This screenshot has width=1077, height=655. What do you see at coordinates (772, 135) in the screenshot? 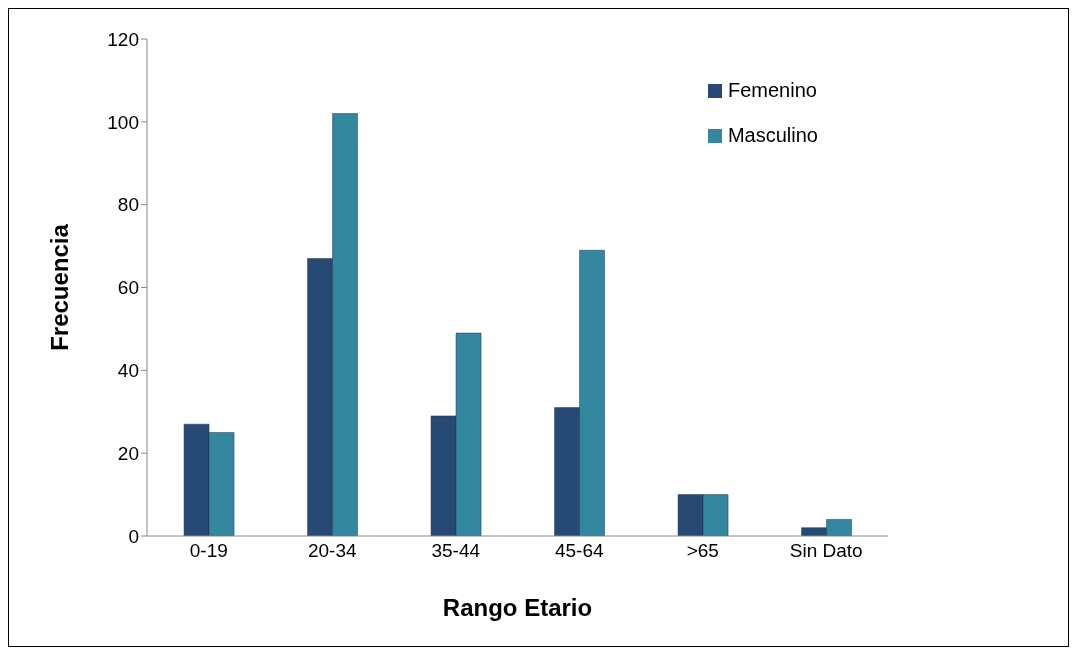
I see `legend-label: Masculino` at bounding box center [772, 135].